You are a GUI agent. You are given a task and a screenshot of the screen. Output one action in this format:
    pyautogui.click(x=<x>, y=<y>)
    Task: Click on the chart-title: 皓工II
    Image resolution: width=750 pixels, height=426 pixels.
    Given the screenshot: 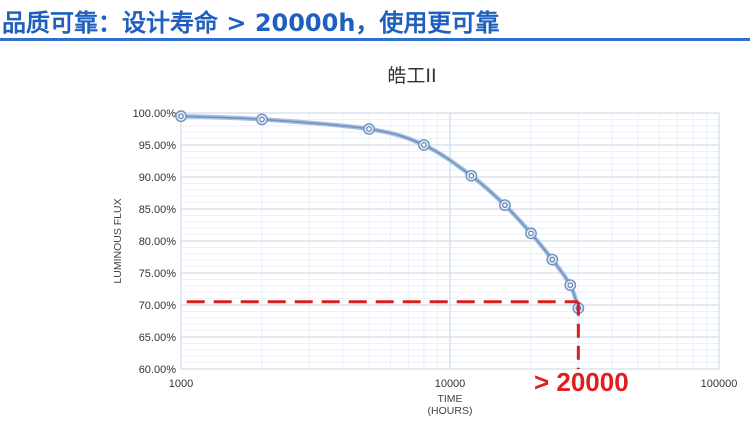 What is the action you would take?
    pyautogui.click(x=411, y=76)
    